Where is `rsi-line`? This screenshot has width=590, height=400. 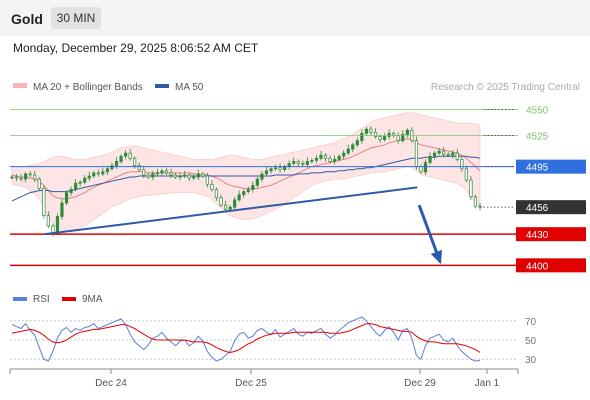 rsi-line is located at coordinates (246, 339).